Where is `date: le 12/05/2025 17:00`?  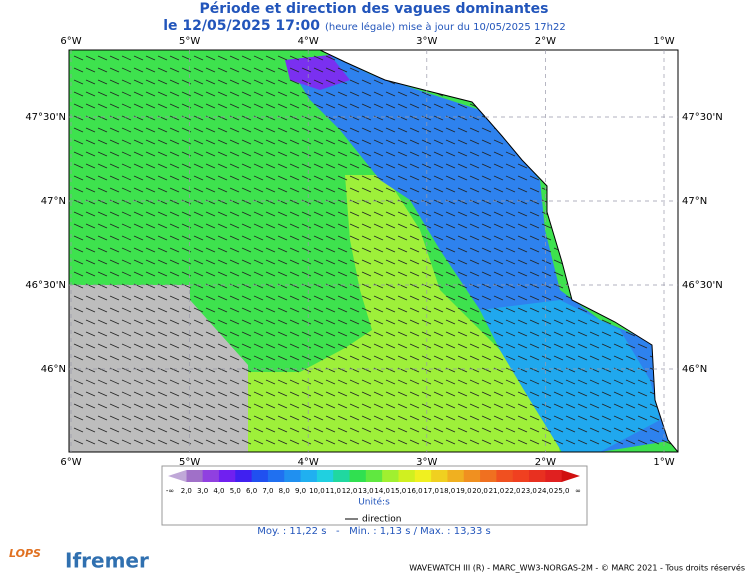
date: le 12/05/2025 17:00 is located at coordinates (241, 26).